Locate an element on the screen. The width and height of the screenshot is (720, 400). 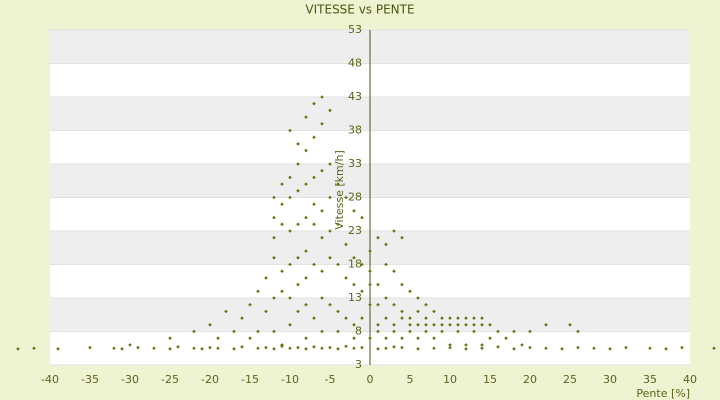
y-tick-label: 53 is located at coordinates (355, 29).